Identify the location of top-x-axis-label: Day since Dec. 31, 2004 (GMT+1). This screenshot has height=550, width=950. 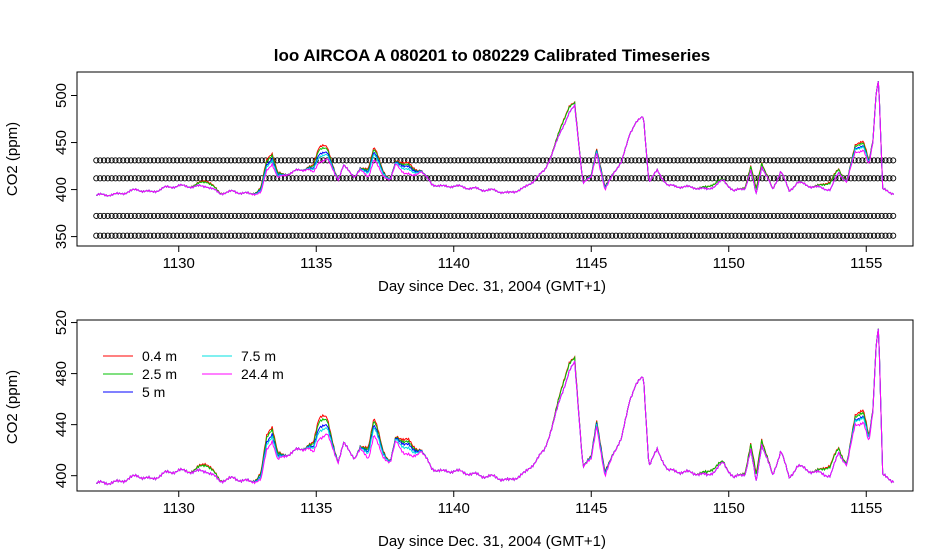
(492, 286).